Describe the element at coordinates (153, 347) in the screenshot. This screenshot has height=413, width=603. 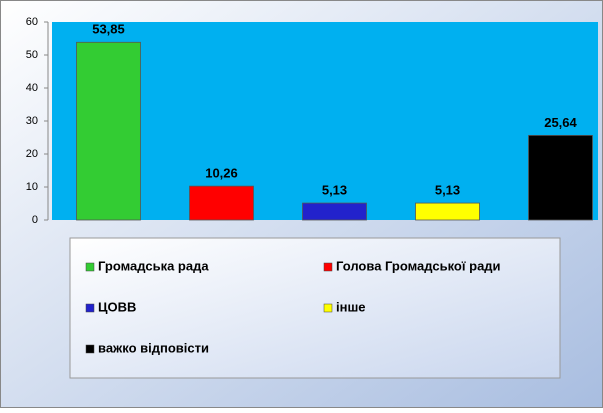
I see `legend-label: важко відповісти` at that location.